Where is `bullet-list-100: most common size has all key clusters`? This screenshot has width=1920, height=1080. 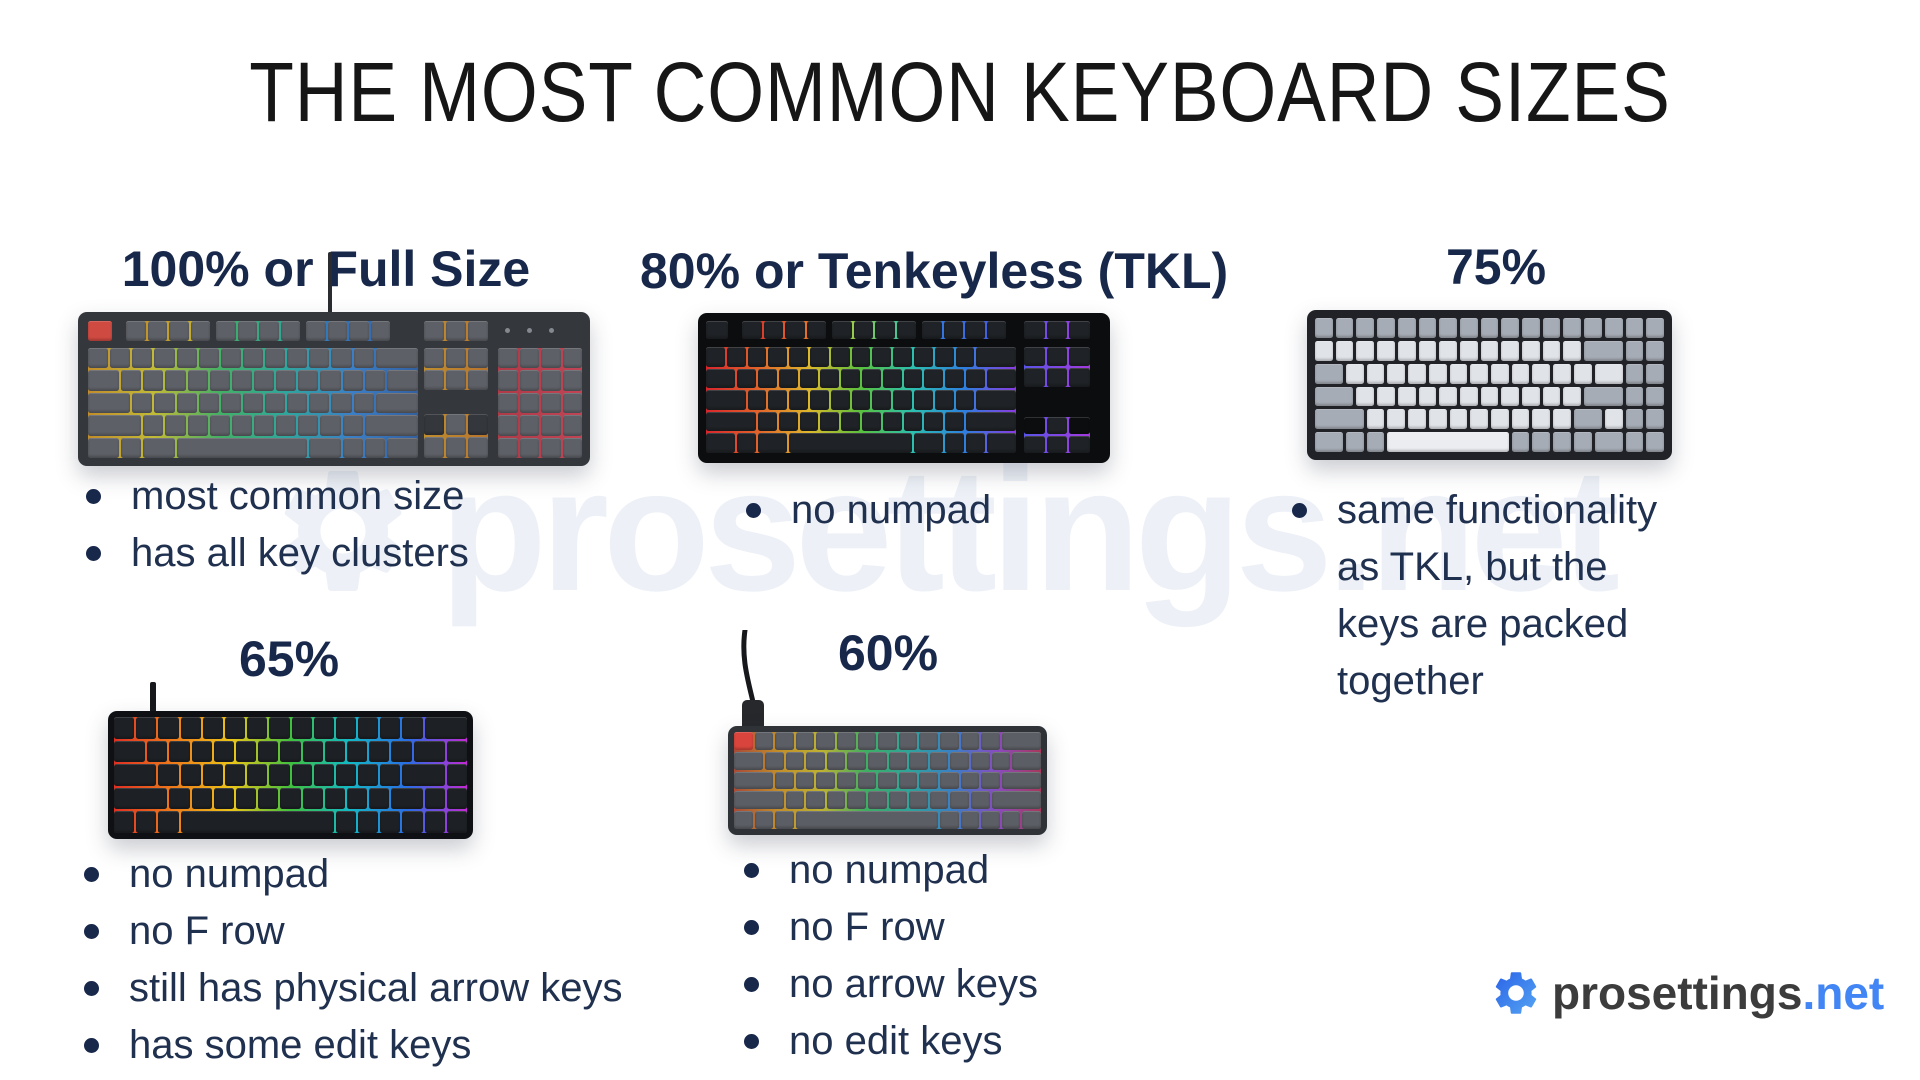 bullet-list-100: most common size has all key clusters is located at coordinates (331, 525).